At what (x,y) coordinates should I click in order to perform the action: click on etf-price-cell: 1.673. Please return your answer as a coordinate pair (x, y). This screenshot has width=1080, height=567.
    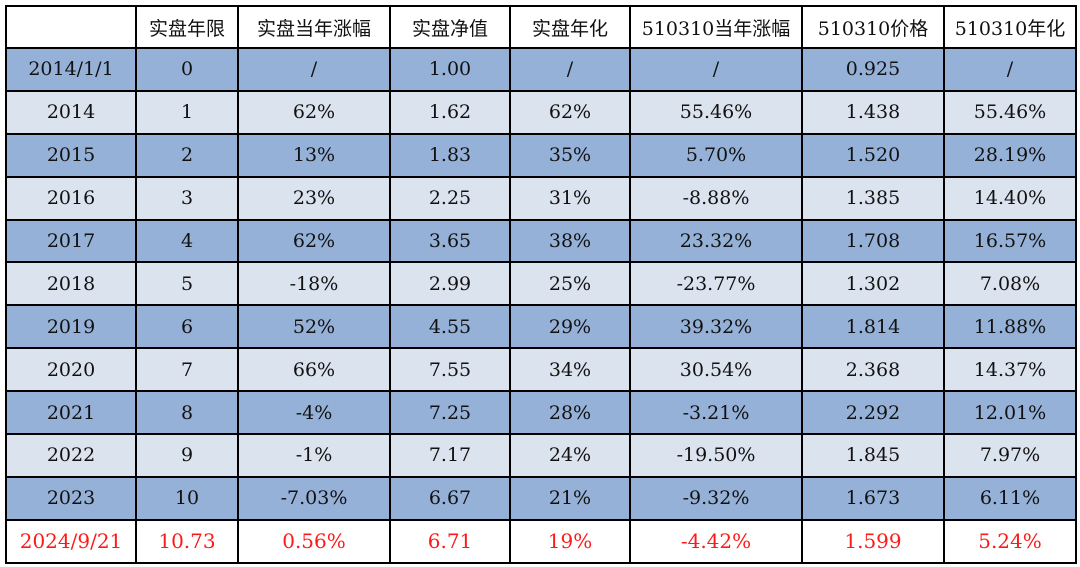
    Looking at the image, I should click on (873, 498).